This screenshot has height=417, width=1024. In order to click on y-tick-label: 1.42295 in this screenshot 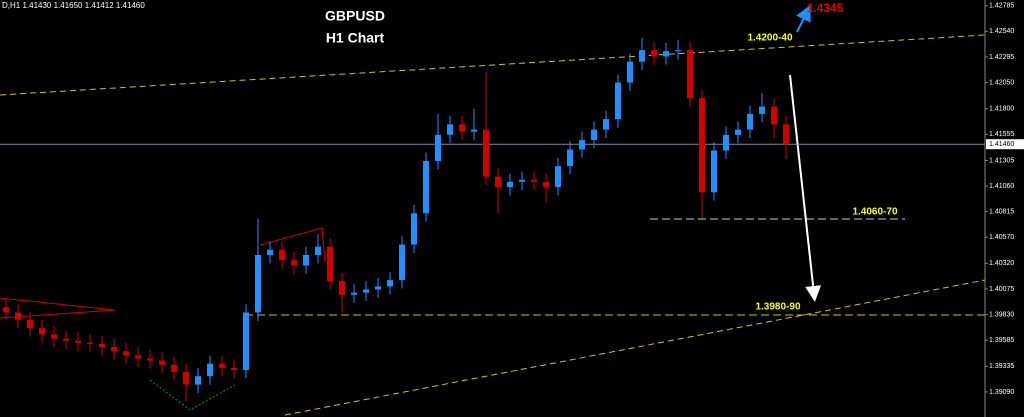, I will do `click(1001, 57)`.